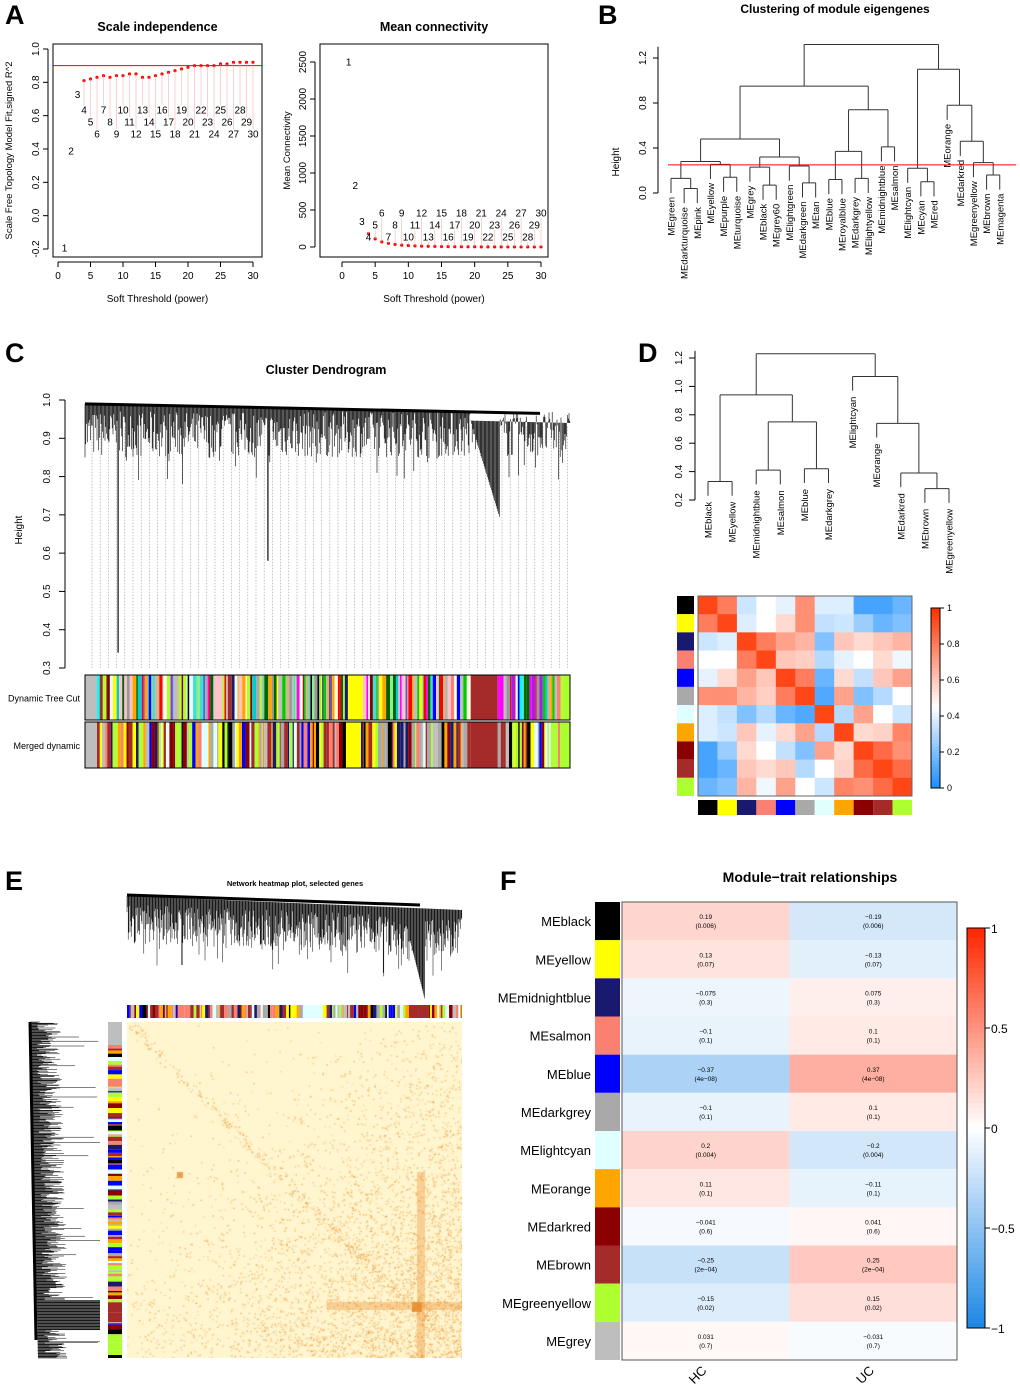  Describe the element at coordinates (71, 152) in the screenshot. I see `data-point-label: 2` at that location.